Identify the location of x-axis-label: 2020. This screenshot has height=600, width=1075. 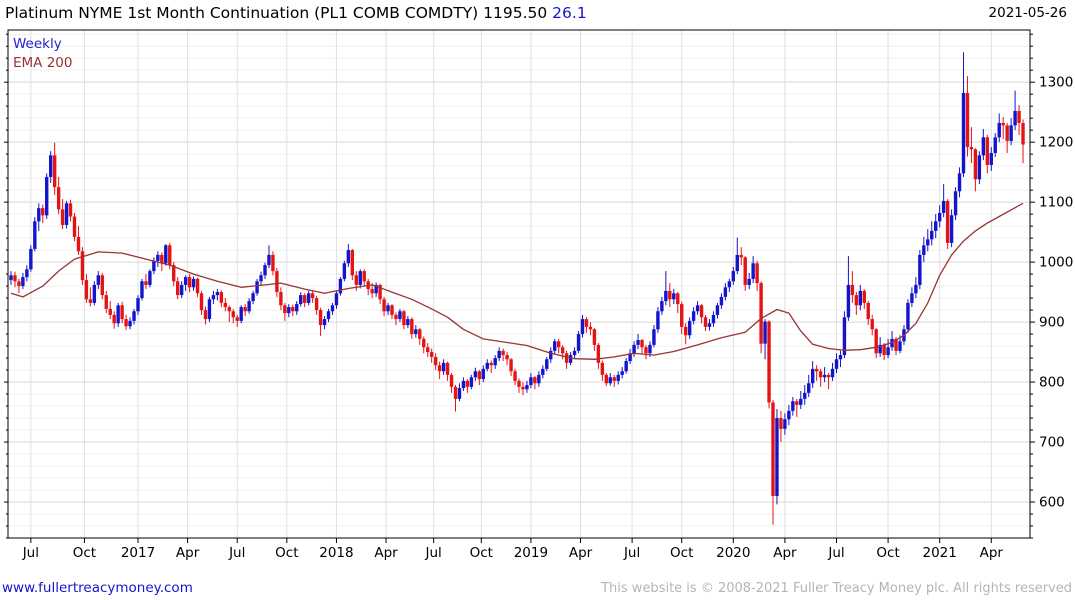
(733, 553).